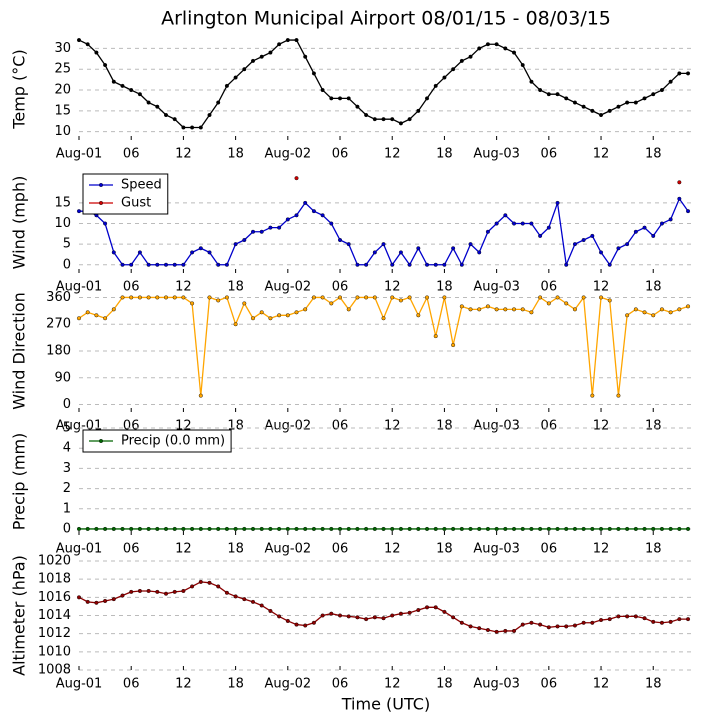 This screenshot has height=725, width=705. What do you see at coordinates (383, 84) in the screenshot?
I see `series-line` at bounding box center [383, 84].